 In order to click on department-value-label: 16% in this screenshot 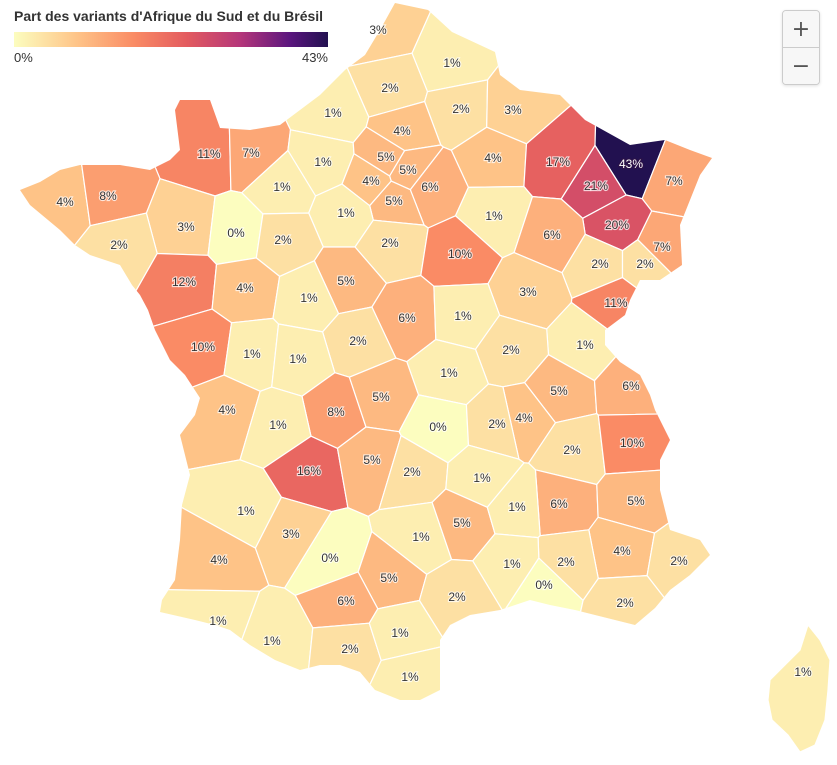, I will do `click(309, 471)`.